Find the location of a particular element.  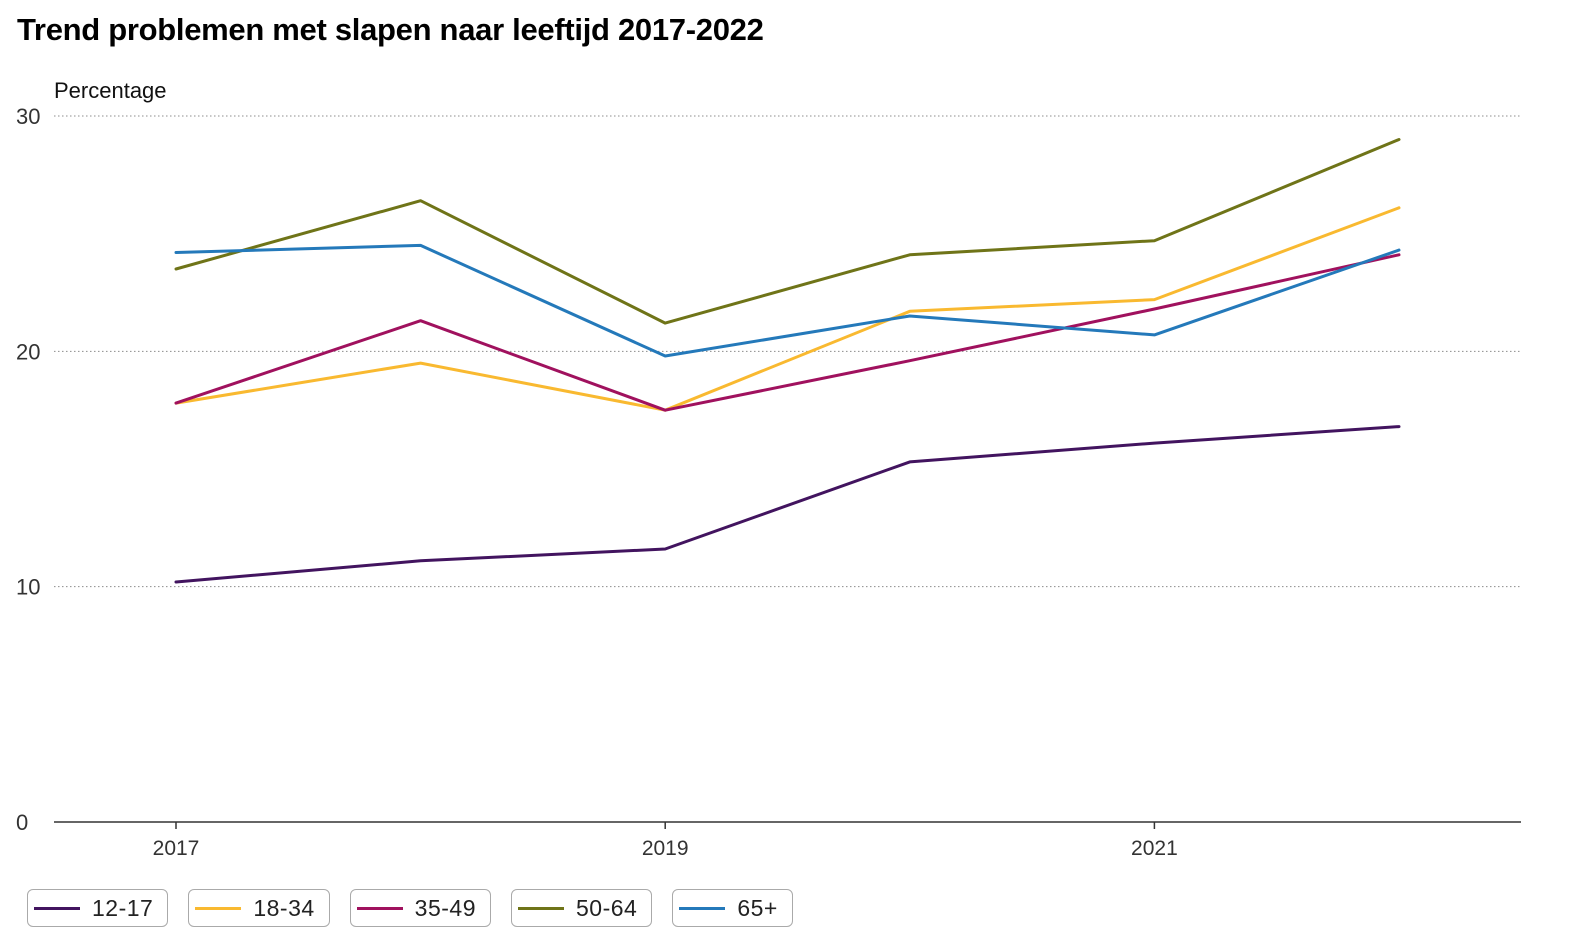

x-tick-label: 2017 is located at coordinates (176, 848).